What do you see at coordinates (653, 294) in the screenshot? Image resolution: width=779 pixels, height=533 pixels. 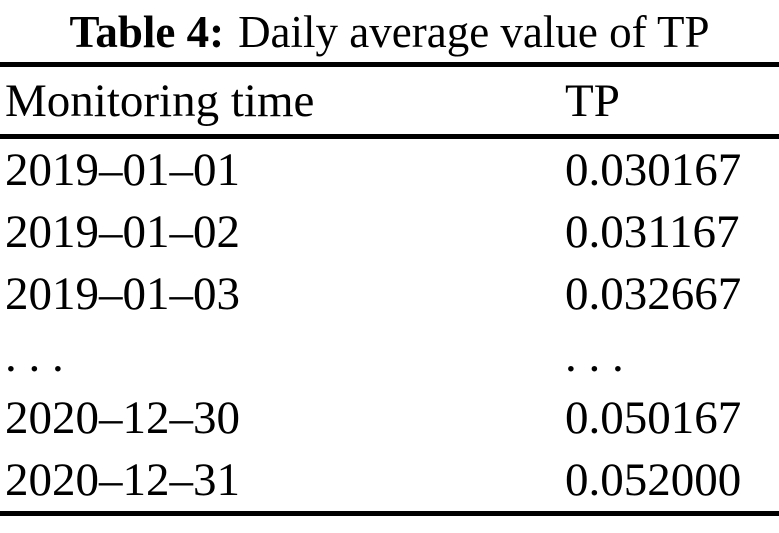 I see `cell-tp: 0.032667` at bounding box center [653, 294].